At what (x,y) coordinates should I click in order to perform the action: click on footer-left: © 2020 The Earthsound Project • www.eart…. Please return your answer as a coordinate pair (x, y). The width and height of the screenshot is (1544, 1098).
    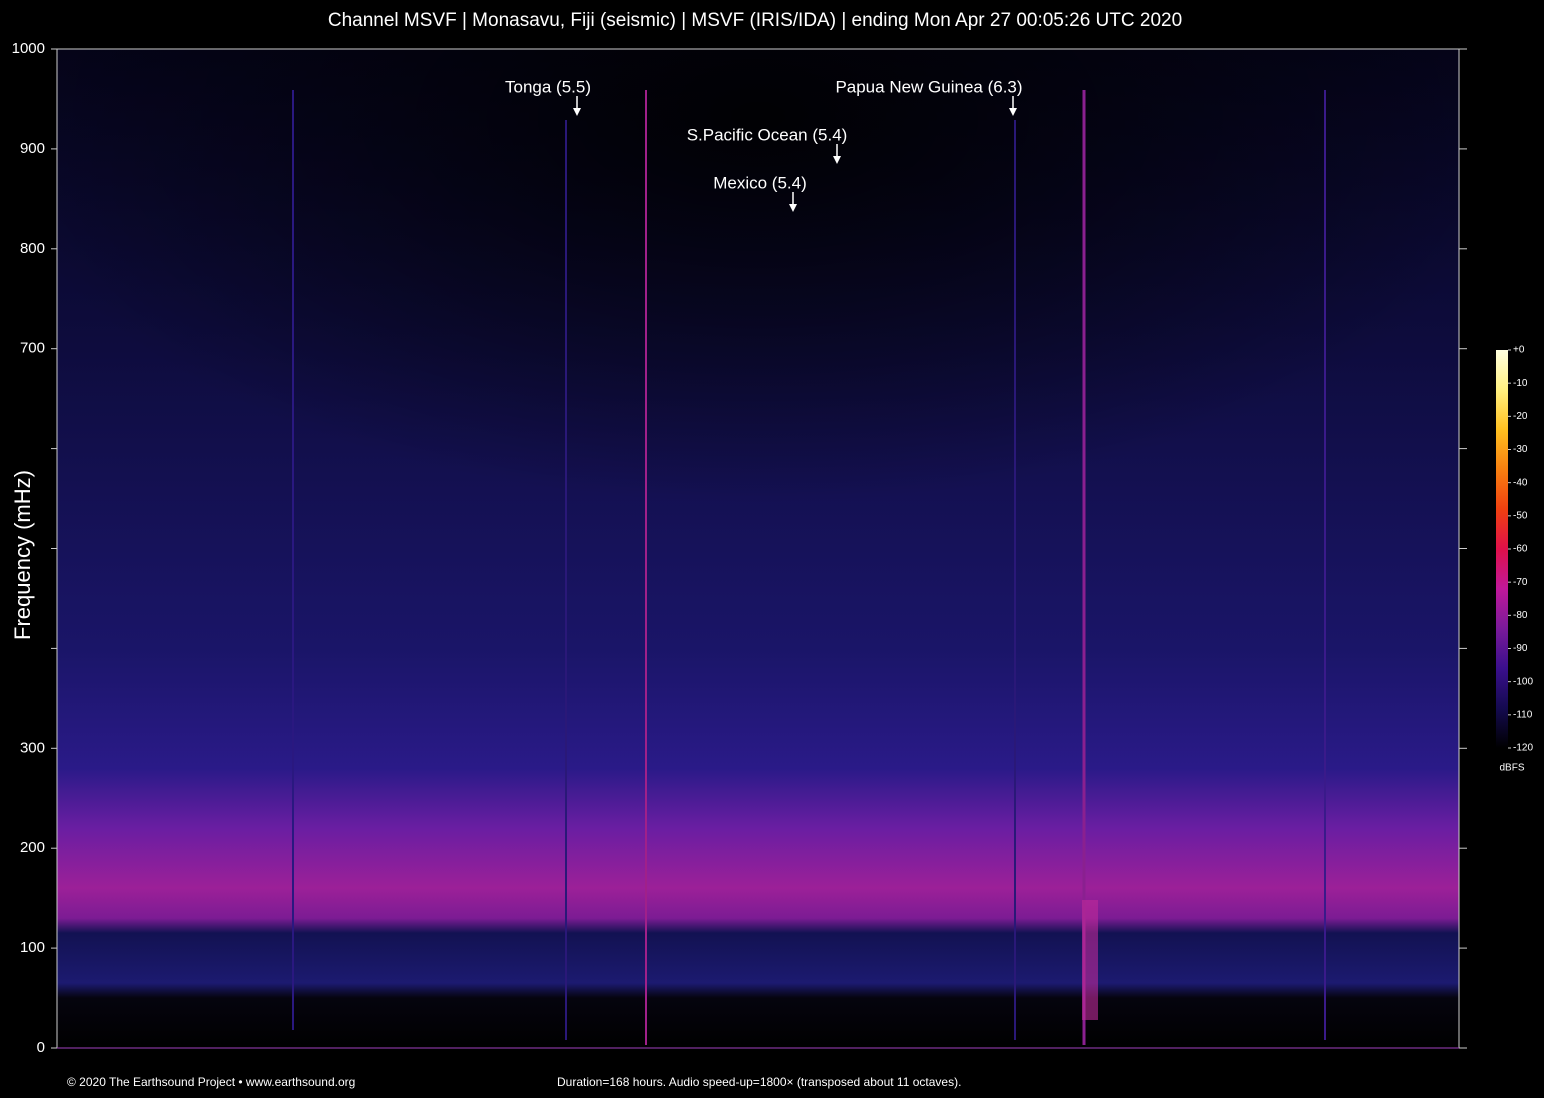
    Looking at the image, I should click on (211, 1082).